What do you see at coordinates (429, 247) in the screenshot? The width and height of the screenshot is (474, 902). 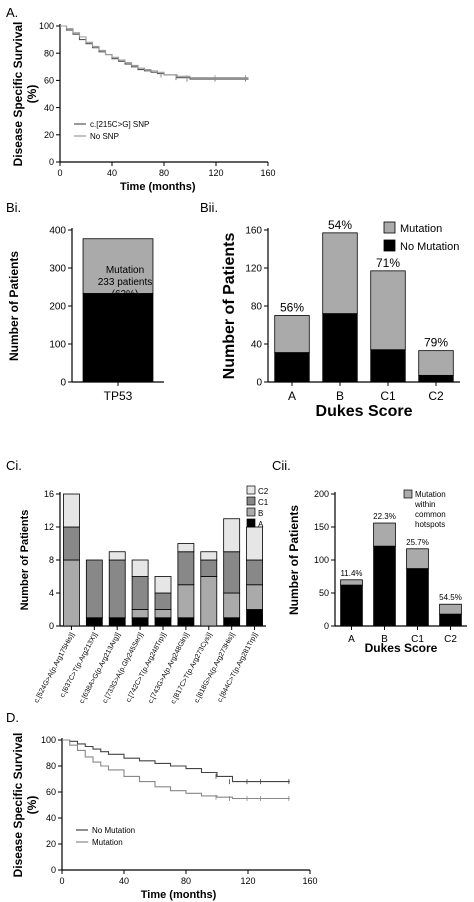 I see `bii-legend-label: No Mutation` at bounding box center [429, 247].